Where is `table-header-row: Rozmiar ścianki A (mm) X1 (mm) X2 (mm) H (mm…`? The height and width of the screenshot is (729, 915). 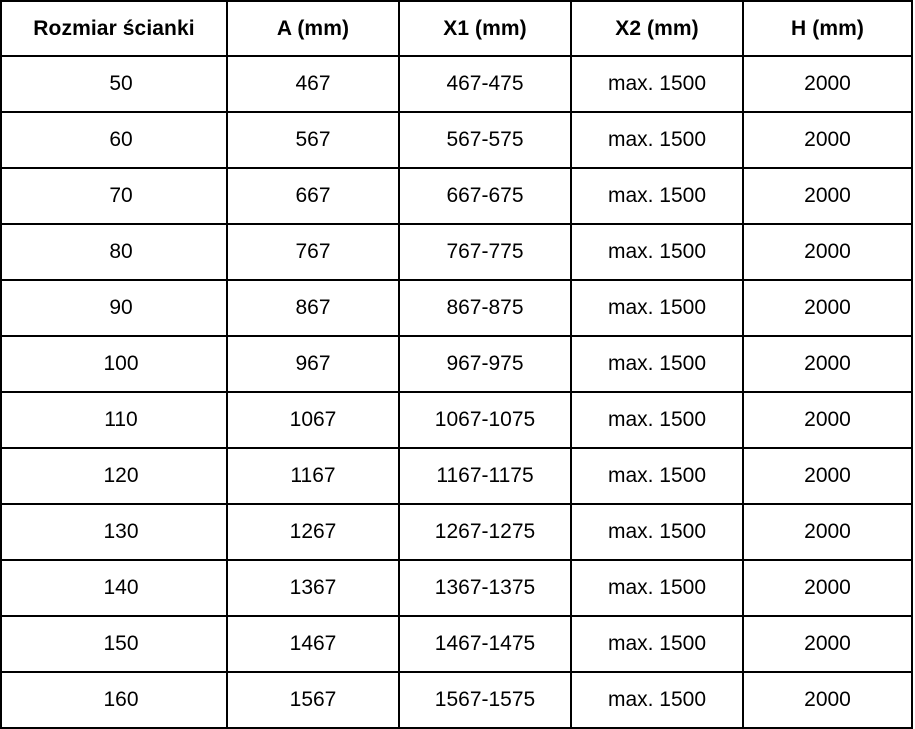
table-header-row: Rozmiar ścianki A (mm) X1 (mm) X2 (mm) H (mm… is located at coordinates (456, 28).